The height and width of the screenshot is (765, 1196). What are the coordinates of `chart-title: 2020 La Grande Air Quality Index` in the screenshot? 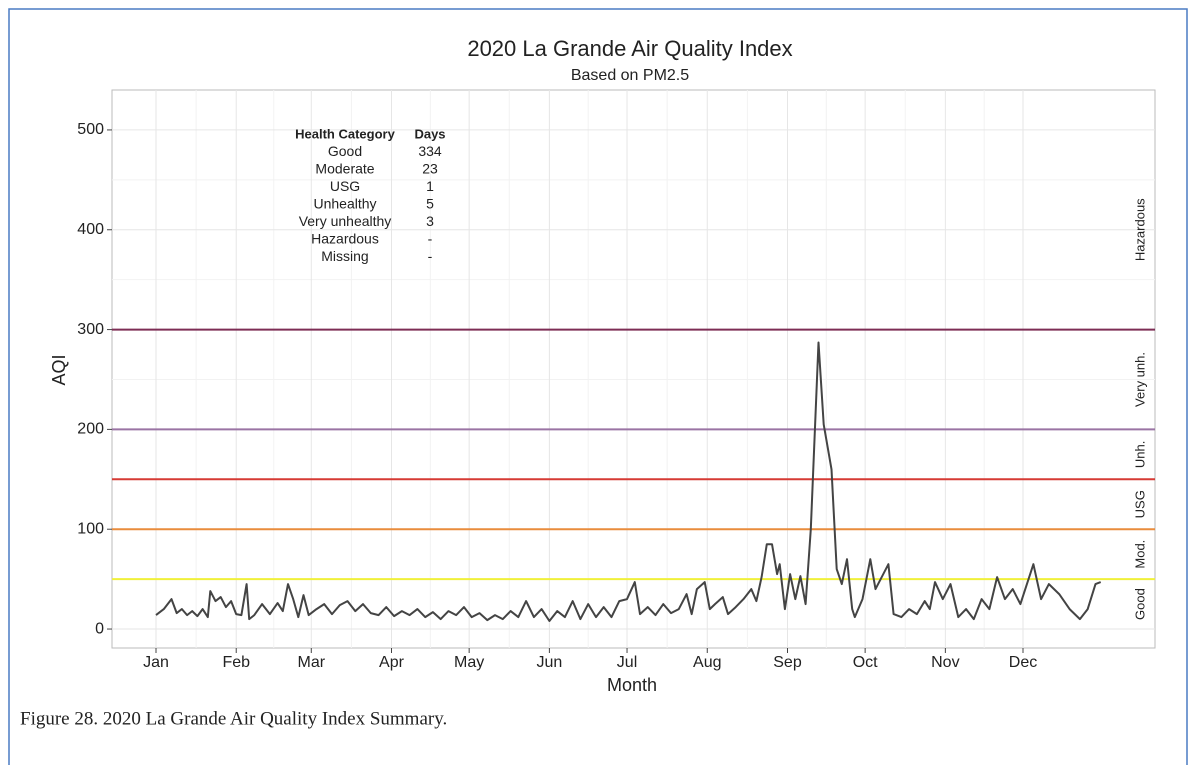 It's located at (629, 48).